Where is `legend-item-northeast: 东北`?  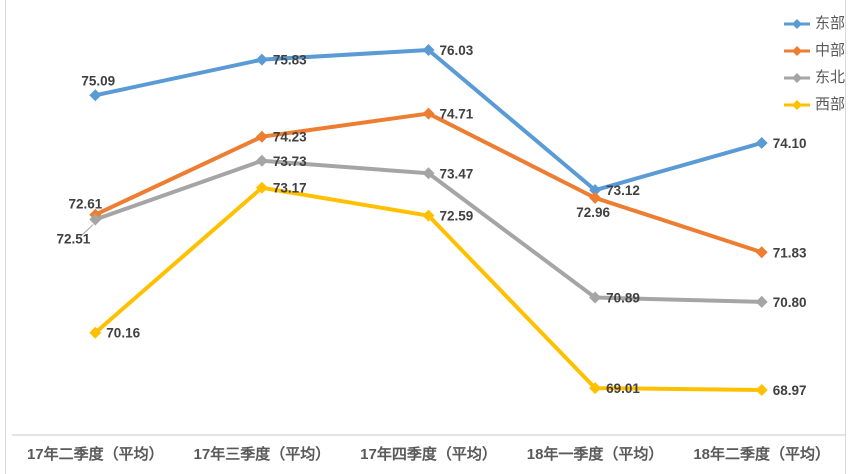 legend-item-northeast: 东北 is located at coordinates (814, 77).